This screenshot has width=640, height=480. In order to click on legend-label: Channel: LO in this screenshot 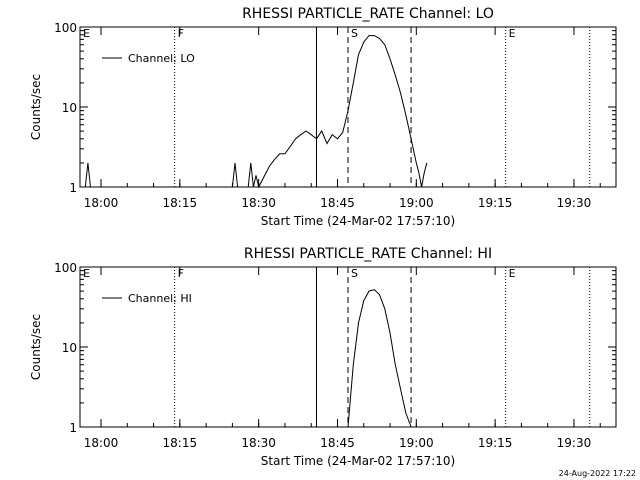, I will do `click(161, 58)`.